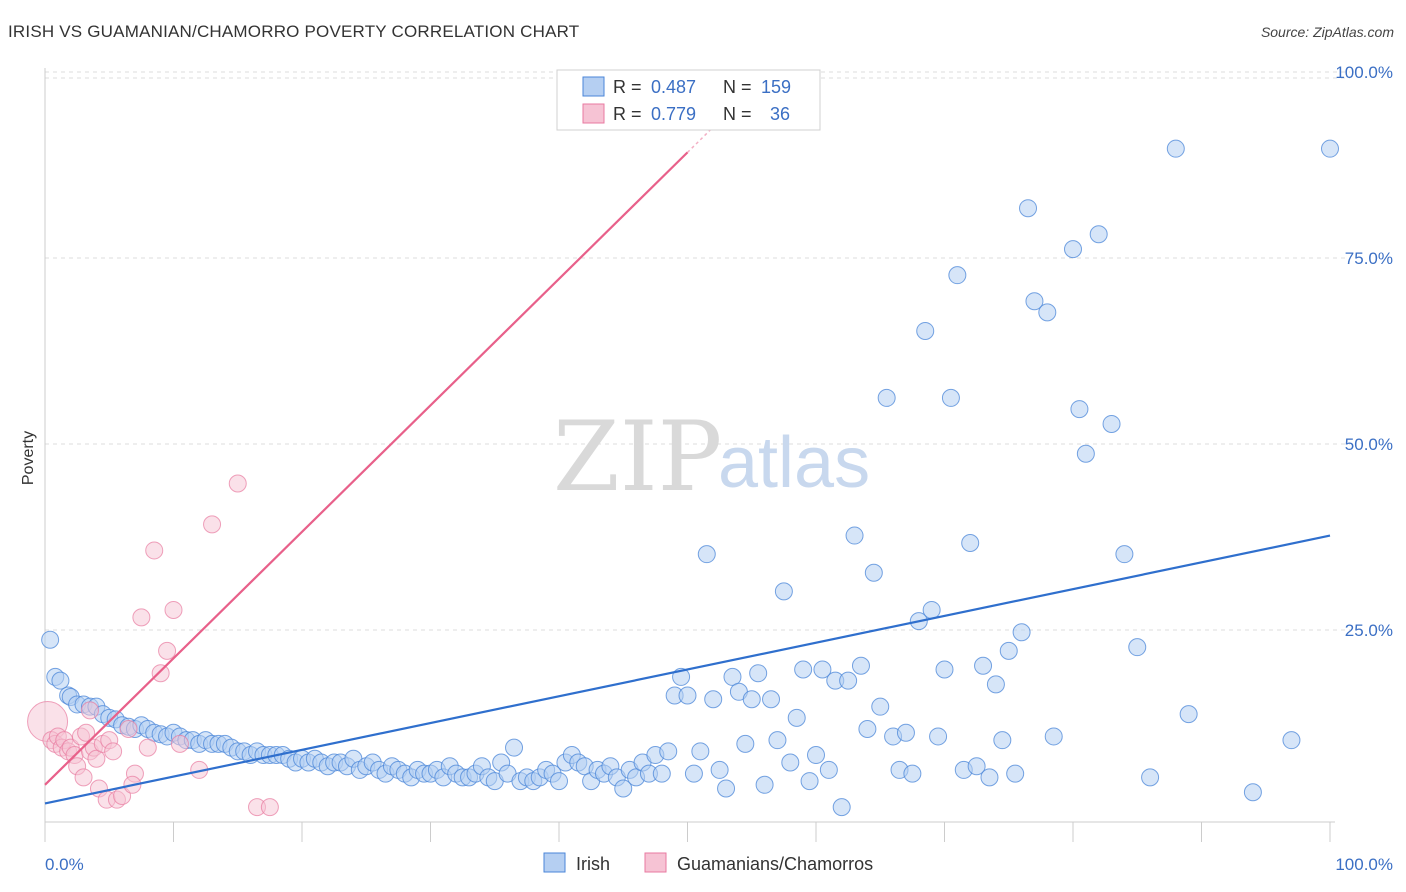  I want to click on legend-r-value-irish: 0.487, so click(673, 87).